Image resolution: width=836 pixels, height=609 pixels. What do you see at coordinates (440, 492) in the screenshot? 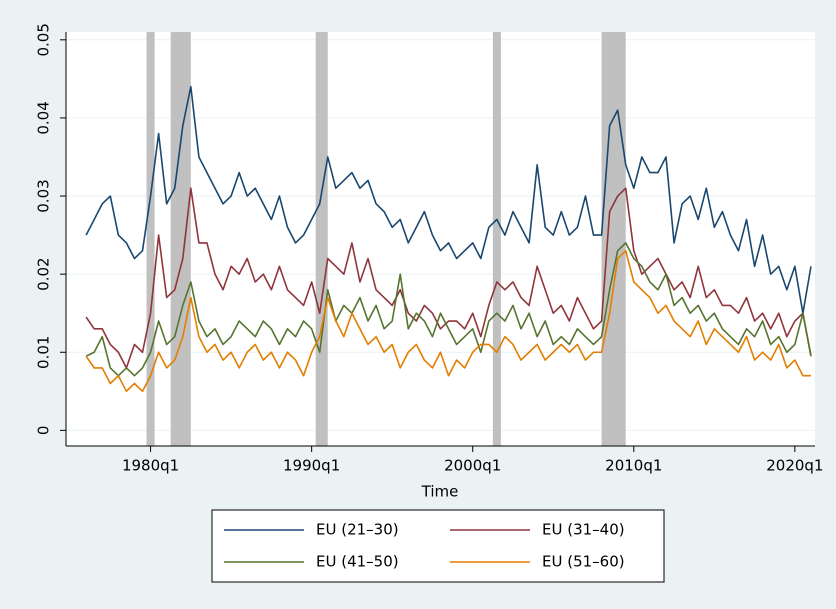
I see `x-axis-title: Time` at bounding box center [440, 492].